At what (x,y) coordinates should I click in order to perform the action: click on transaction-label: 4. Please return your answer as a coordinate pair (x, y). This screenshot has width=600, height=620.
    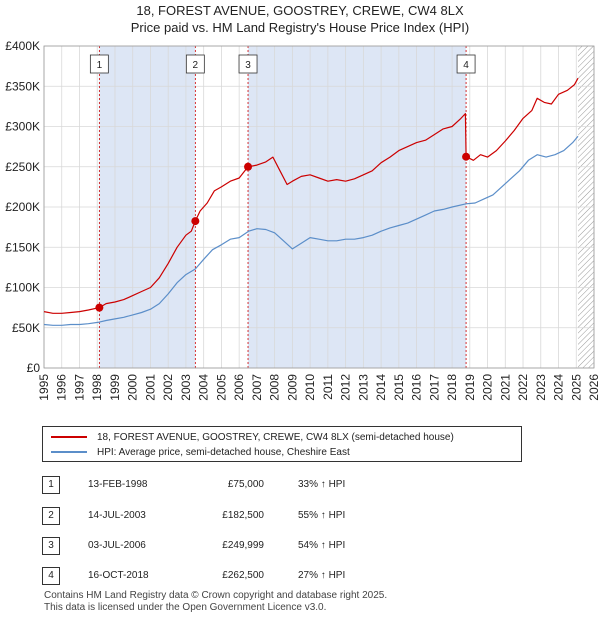
    Looking at the image, I should click on (466, 65).